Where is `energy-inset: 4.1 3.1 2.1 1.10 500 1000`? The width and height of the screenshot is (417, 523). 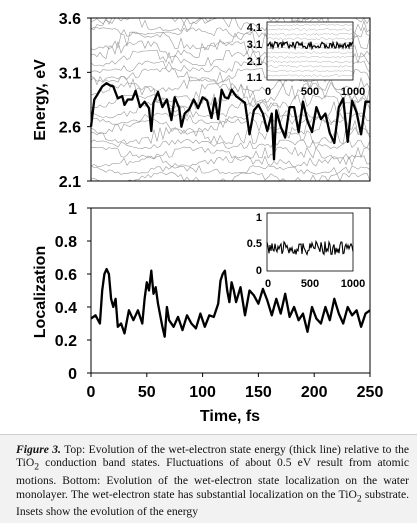
energy-inset: 4.1 3.1 2.1 1.10 500 1000 is located at coordinates (306, 59).